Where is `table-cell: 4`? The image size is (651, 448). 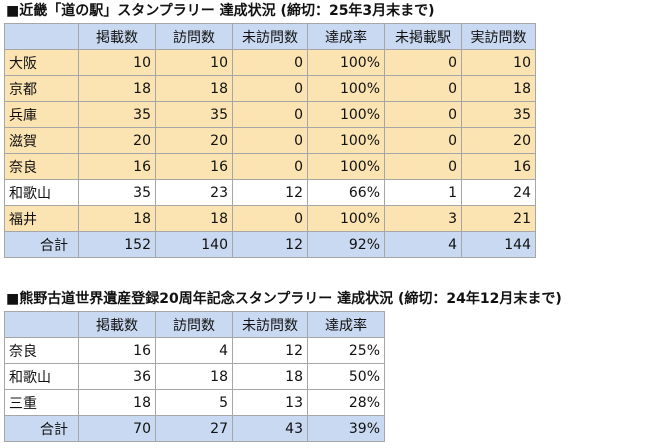
table-cell: 4 is located at coordinates (194, 350).